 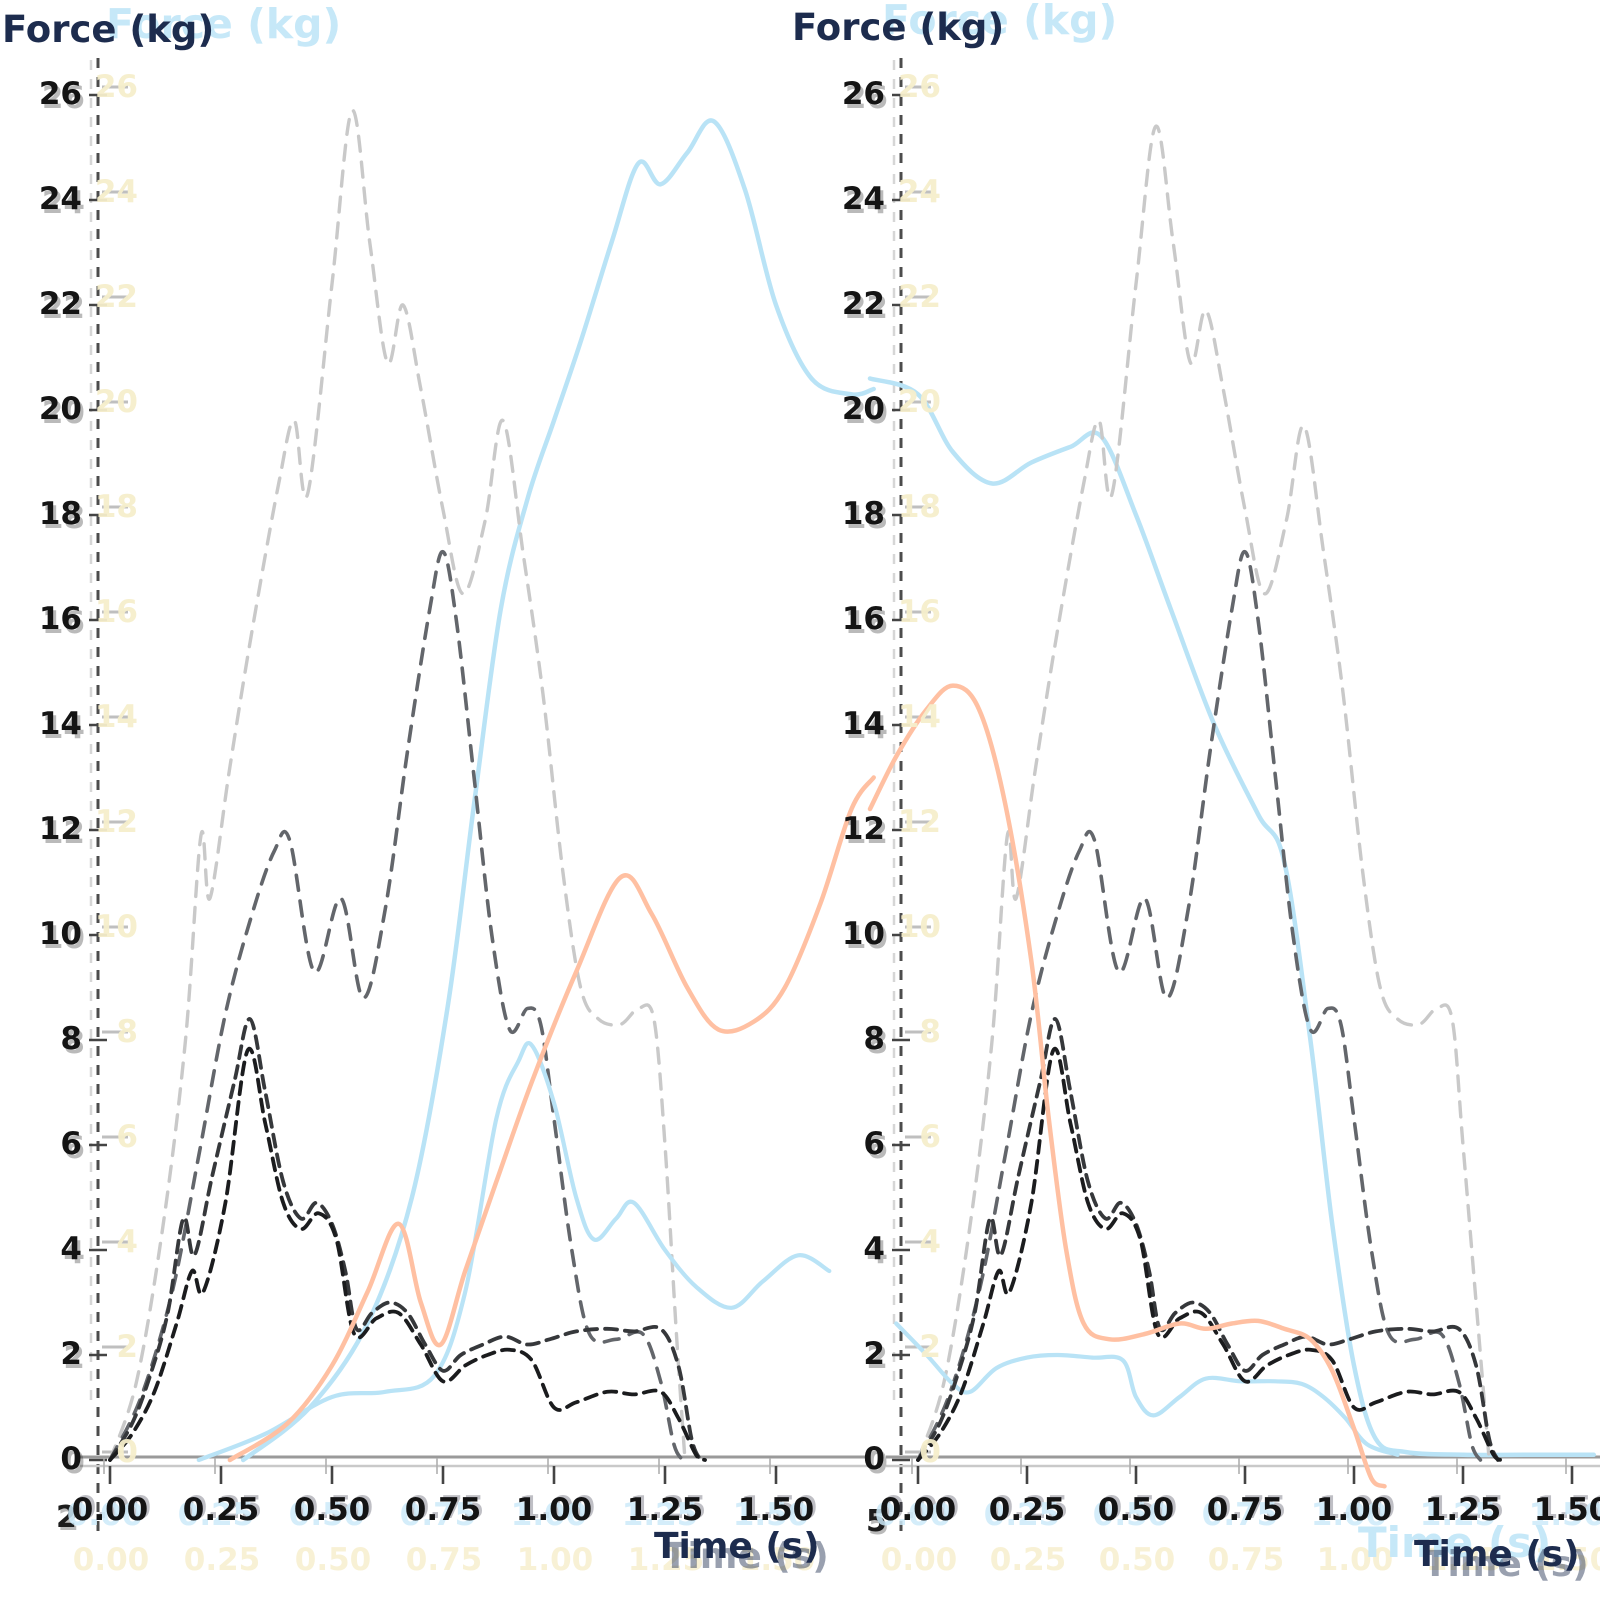 I want to click on right-y-tick-label: 8, so click(x=874, y=1039).